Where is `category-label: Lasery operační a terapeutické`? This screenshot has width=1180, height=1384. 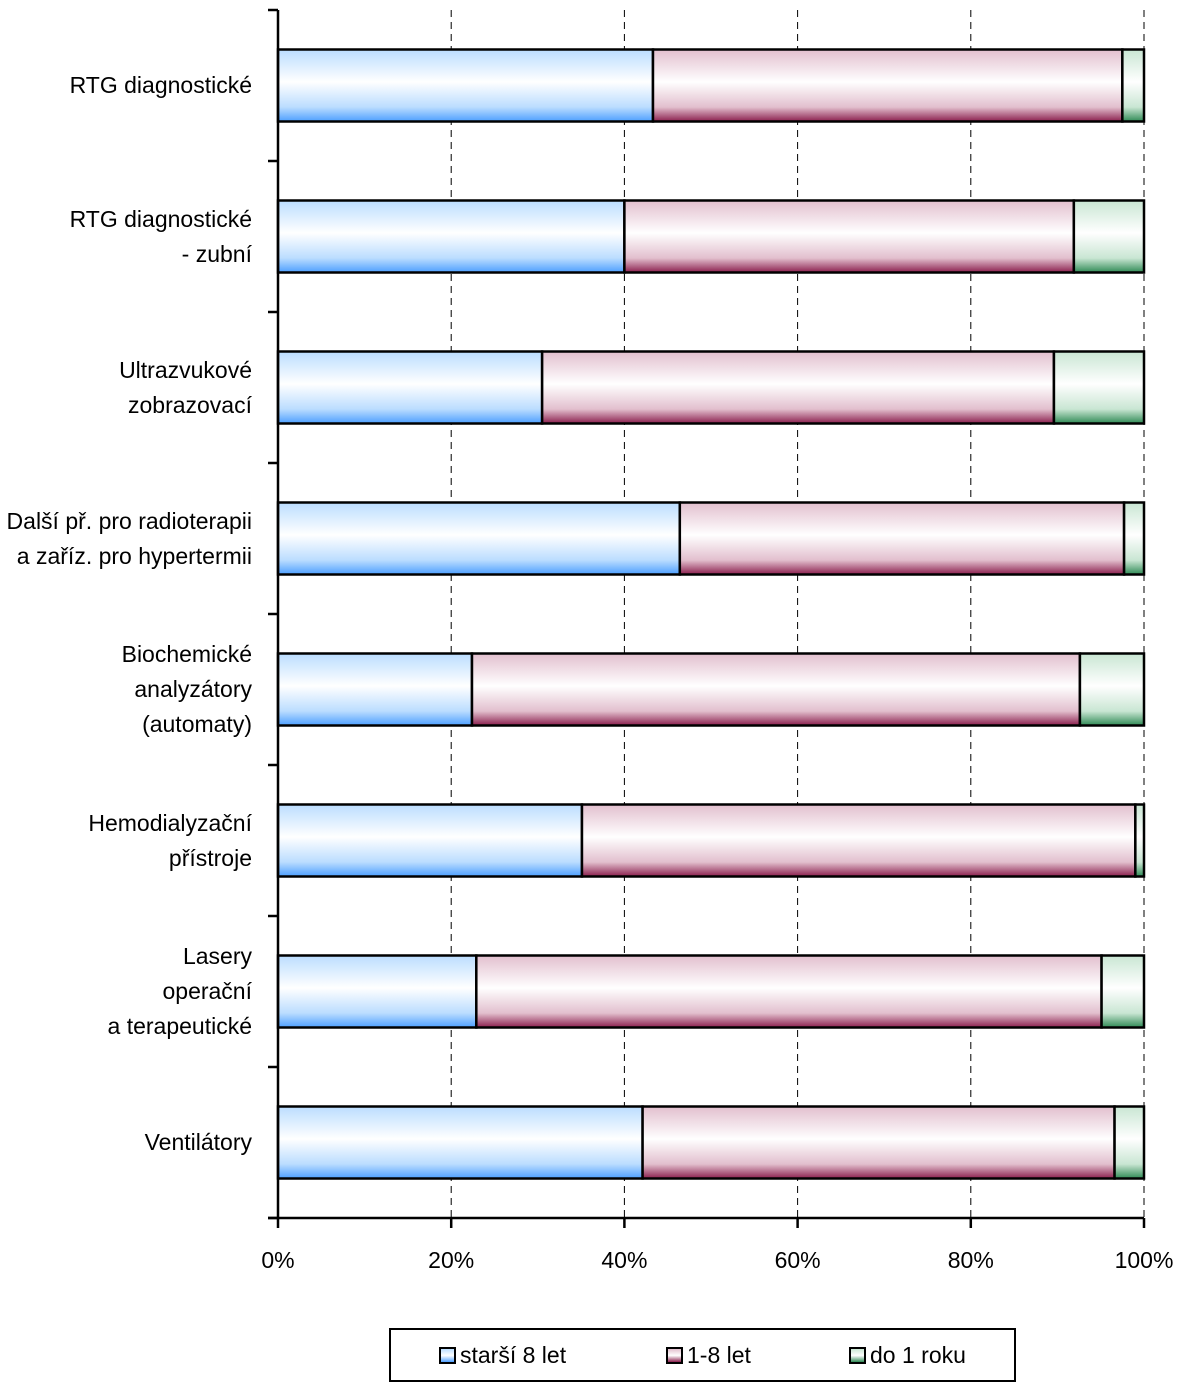
category-label: Lasery operační a terapeutické is located at coordinates (179, 991).